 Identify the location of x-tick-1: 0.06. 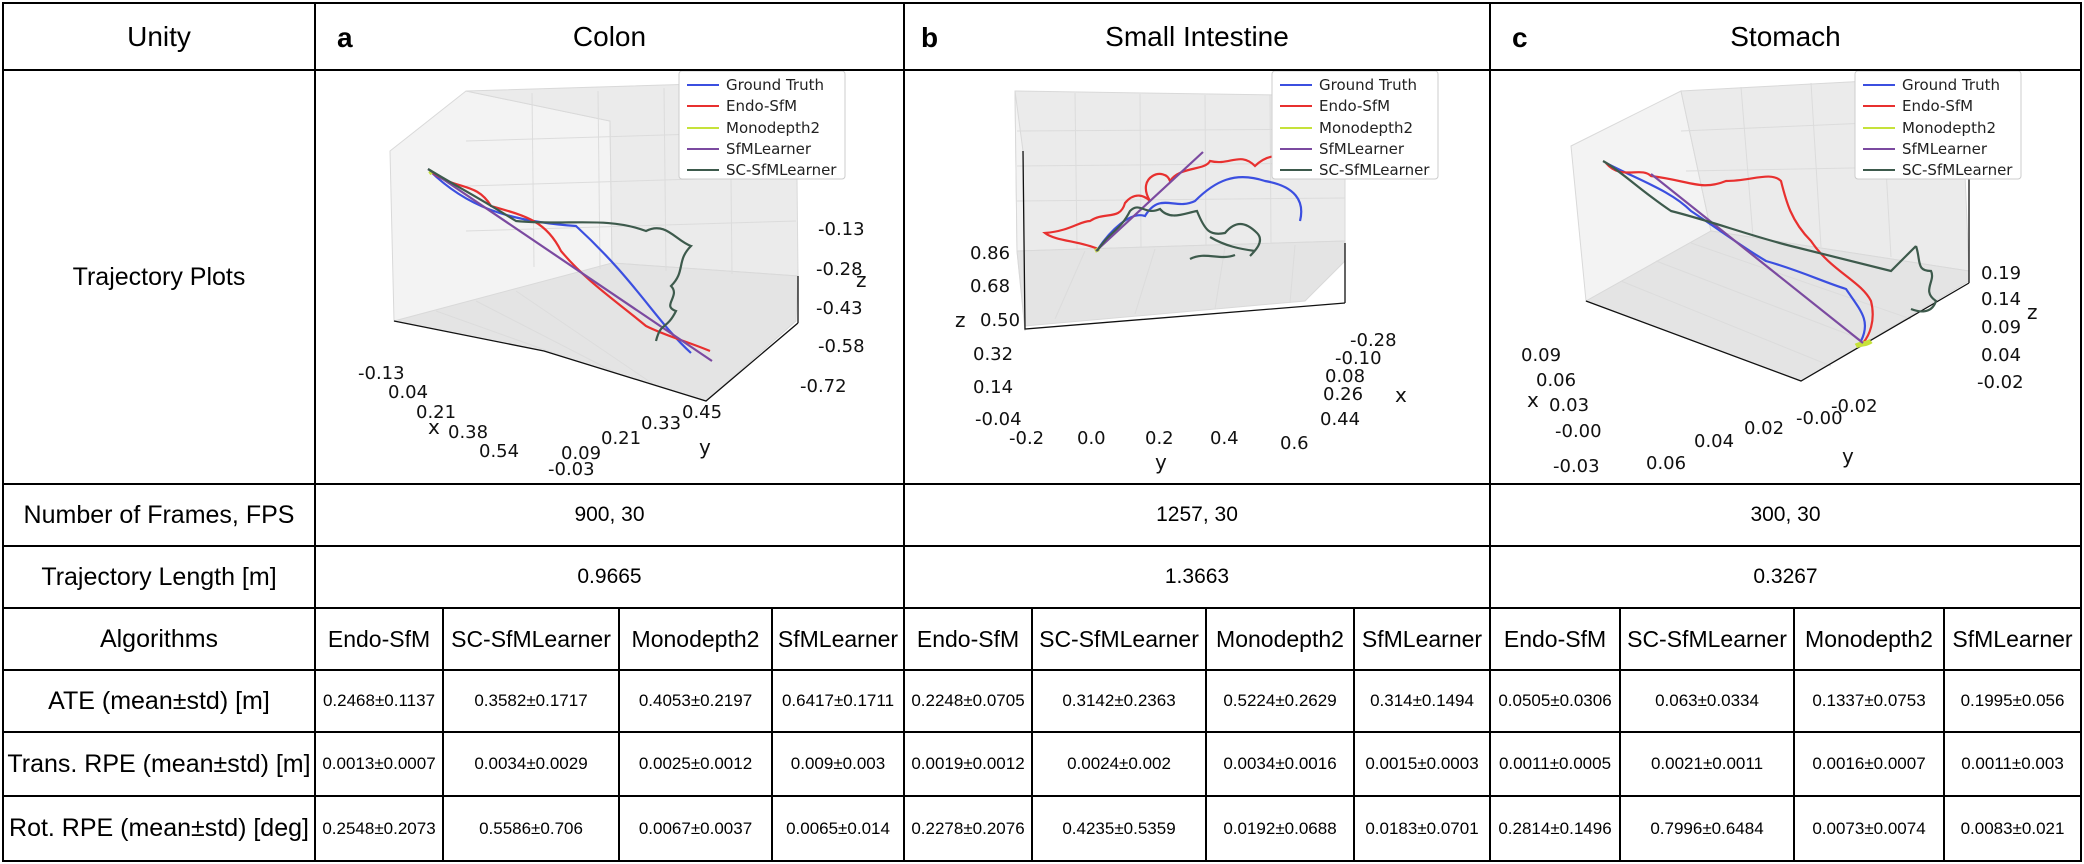
(1556, 380).